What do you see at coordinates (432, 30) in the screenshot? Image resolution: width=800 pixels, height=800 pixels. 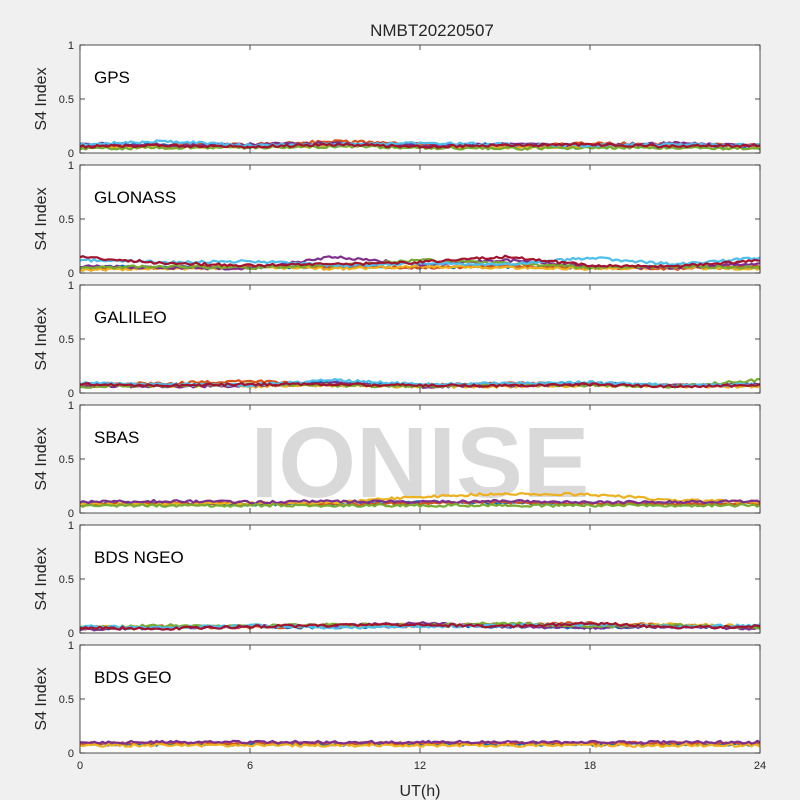 I see `figure-title: NMBT20220507` at bounding box center [432, 30].